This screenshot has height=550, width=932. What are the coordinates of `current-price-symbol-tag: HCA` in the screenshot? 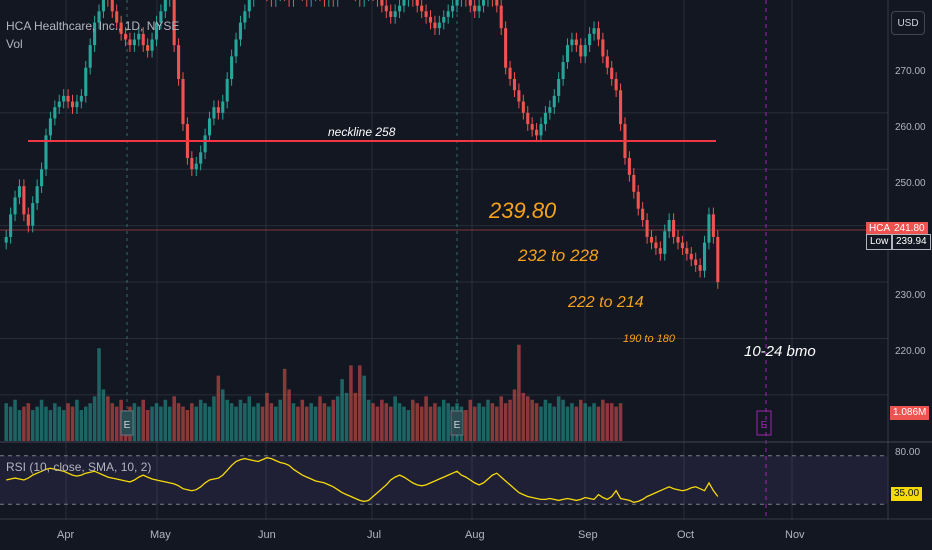 It's located at (880, 229).